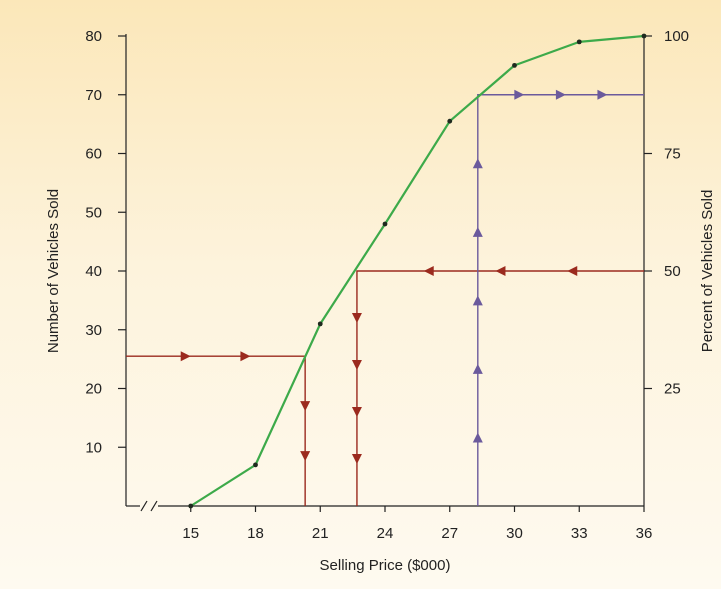 This screenshot has height=589, width=721. What do you see at coordinates (93, 389) in the screenshot?
I see `y-tick-label: 20` at bounding box center [93, 389].